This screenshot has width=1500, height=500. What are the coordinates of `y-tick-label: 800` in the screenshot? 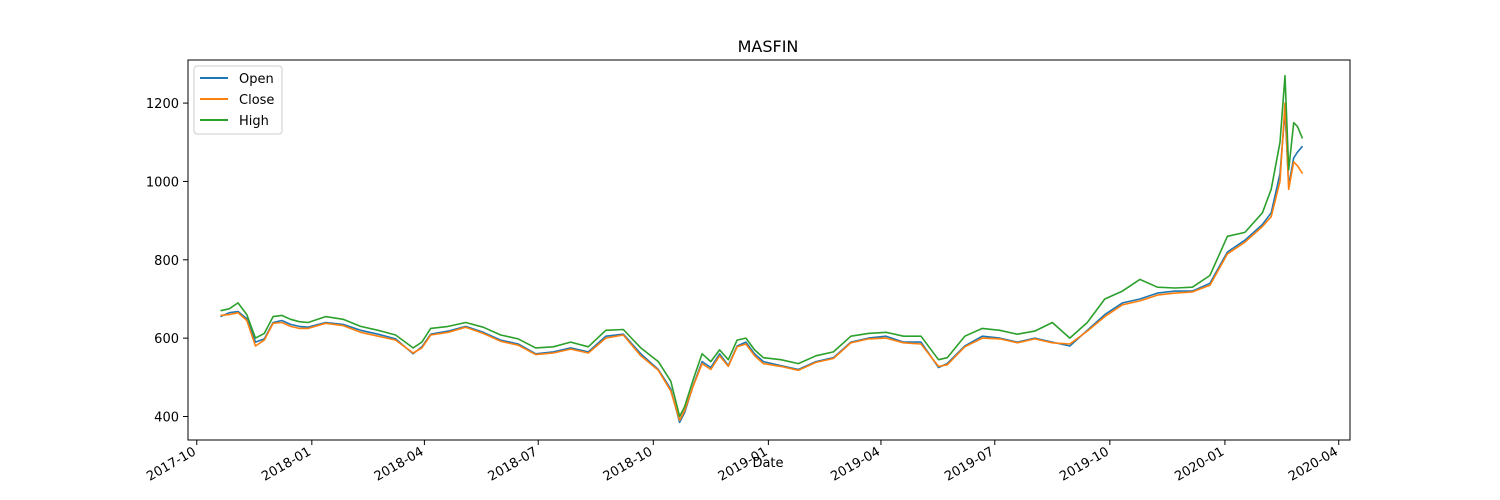 It's located at (166, 261).